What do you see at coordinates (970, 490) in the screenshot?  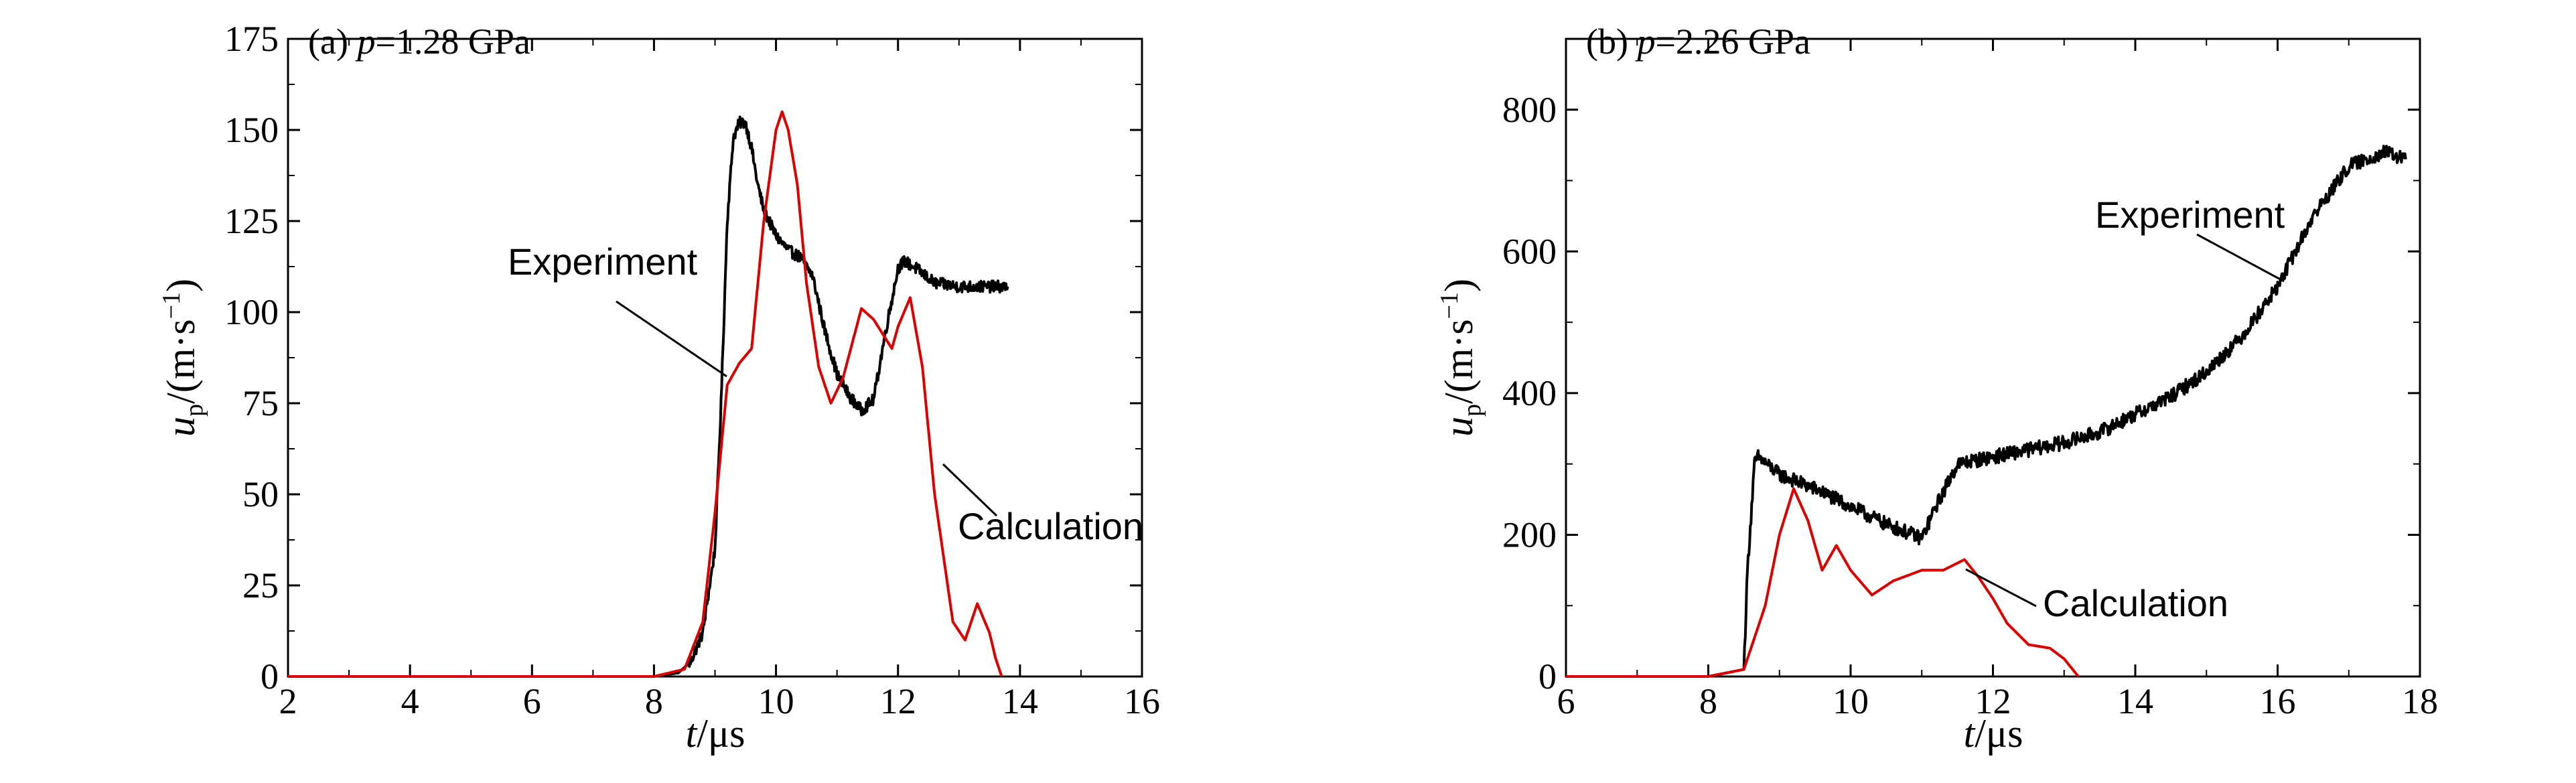 I see `leader-calculation-a` at bounding box center [970, 490].